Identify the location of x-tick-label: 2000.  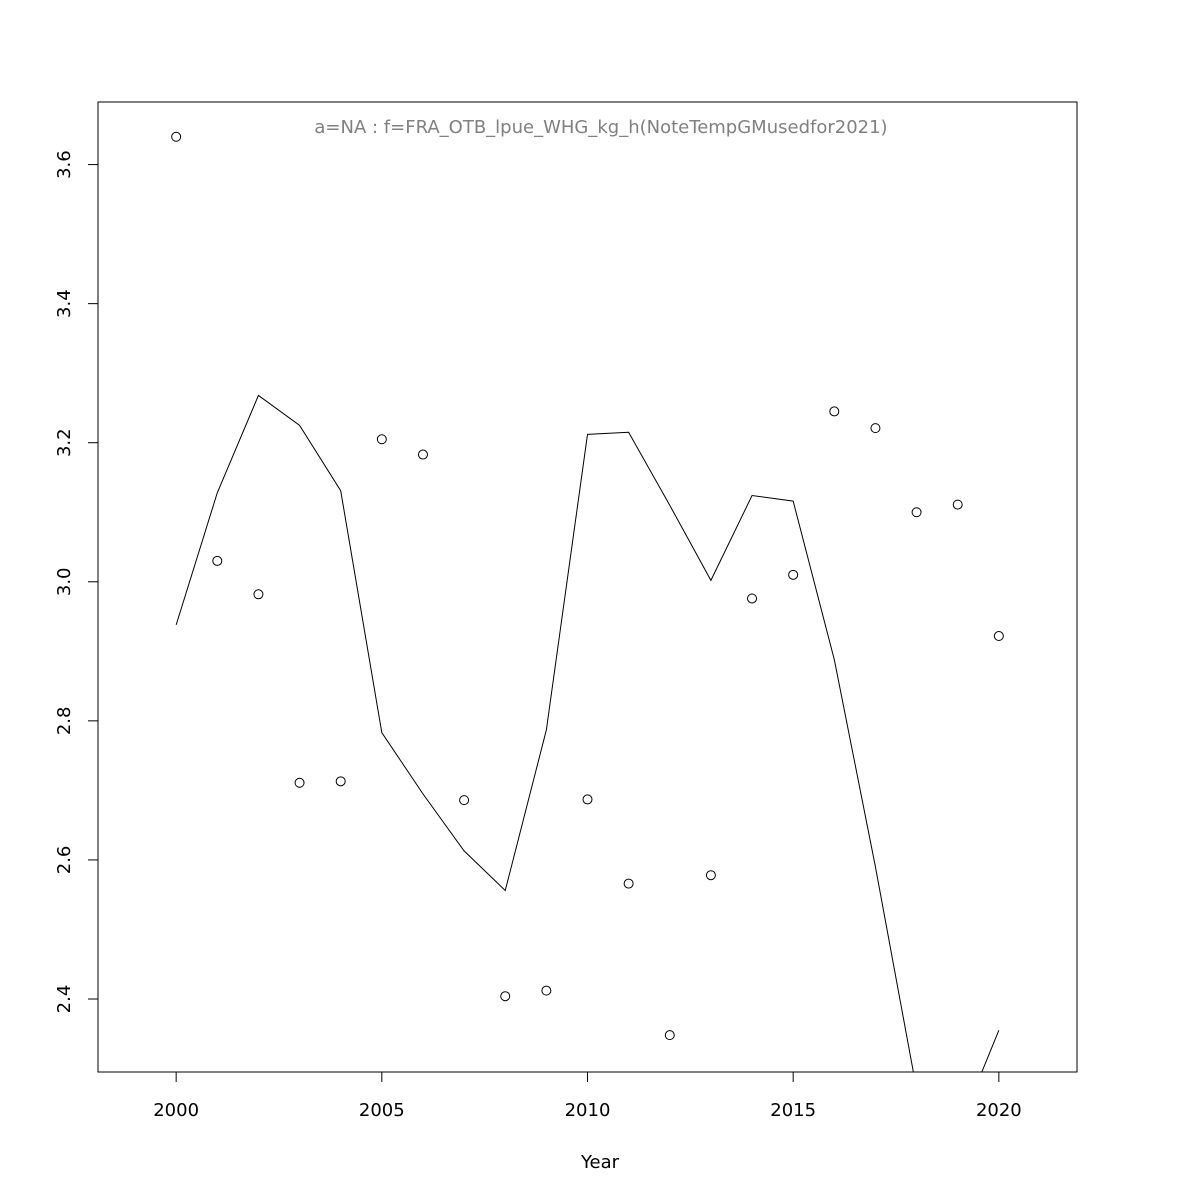
(176, 1110).